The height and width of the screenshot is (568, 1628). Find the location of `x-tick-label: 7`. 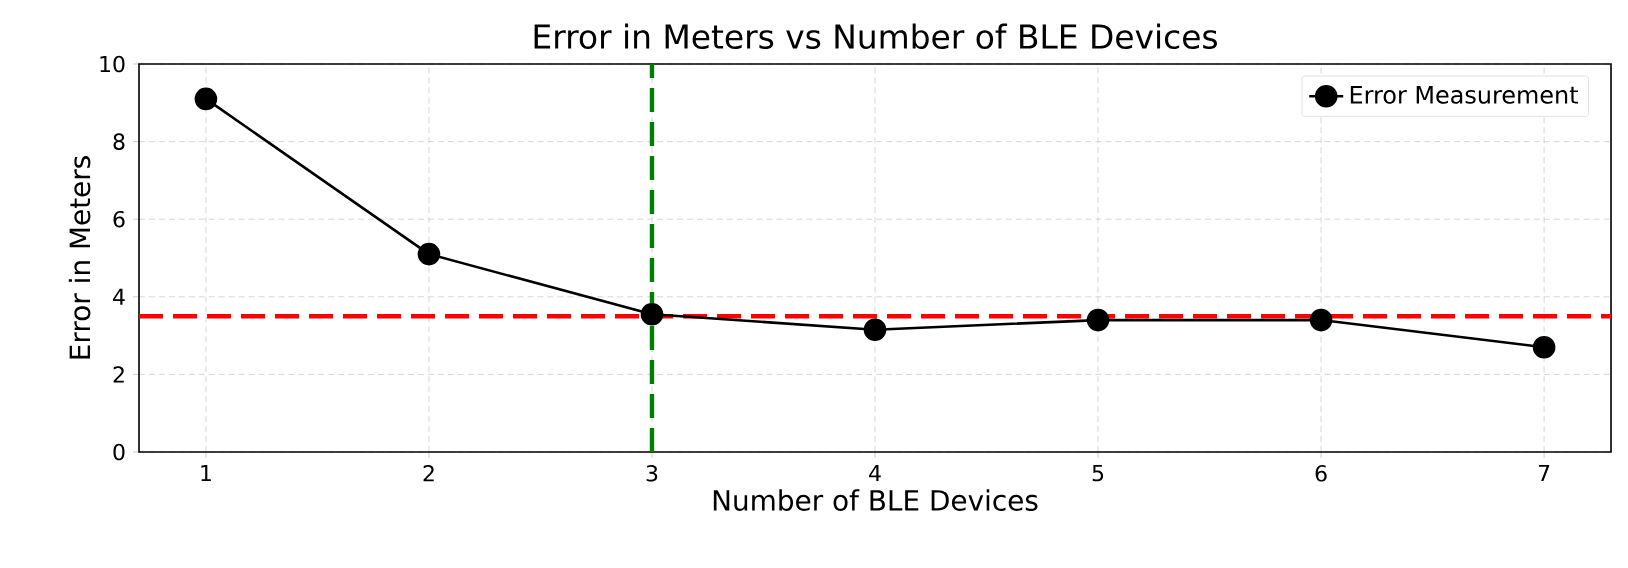

x-tick-label: 7 is located at coordinates (1544, 473).